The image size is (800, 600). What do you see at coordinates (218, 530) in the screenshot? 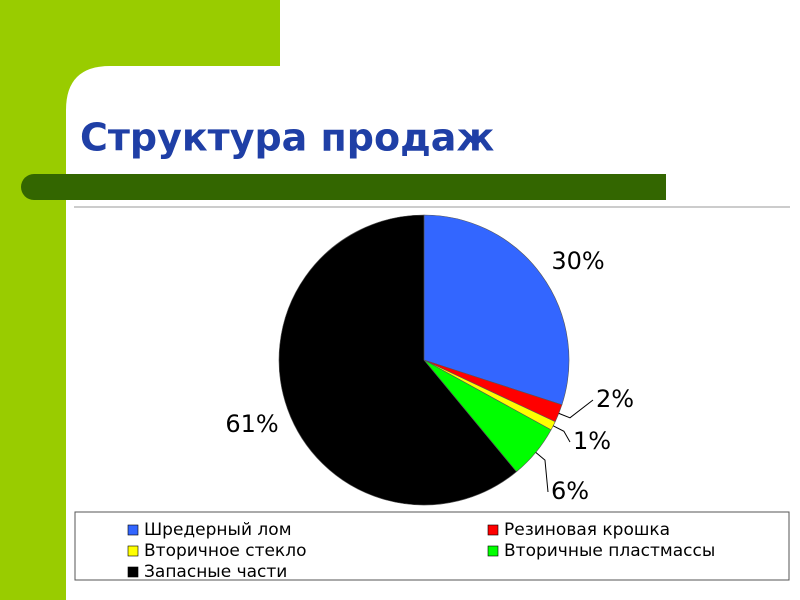
I see `legend-label: Шредерный лом` at bounding box center [218, 530].